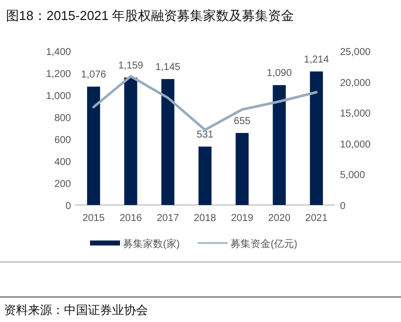 The width and height of the screenshot is (401, 322). Describe the element at coordinates (316, 218) in the screenshot. I see `x-tick-label: 2021` at that location.